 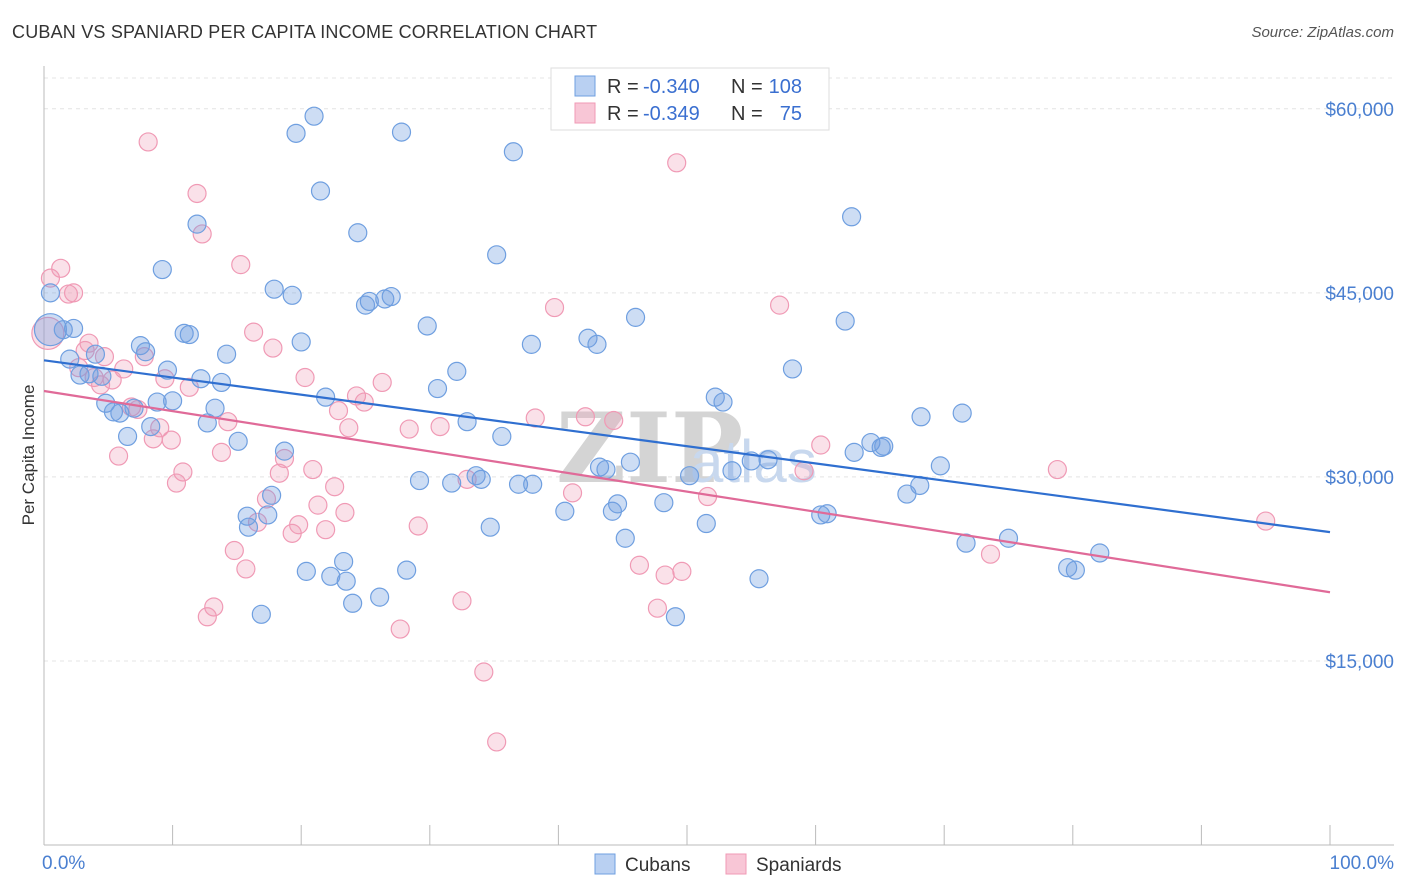 I want to click on bottom-legend-swatch-spaniards, so click(x=736, y=864).